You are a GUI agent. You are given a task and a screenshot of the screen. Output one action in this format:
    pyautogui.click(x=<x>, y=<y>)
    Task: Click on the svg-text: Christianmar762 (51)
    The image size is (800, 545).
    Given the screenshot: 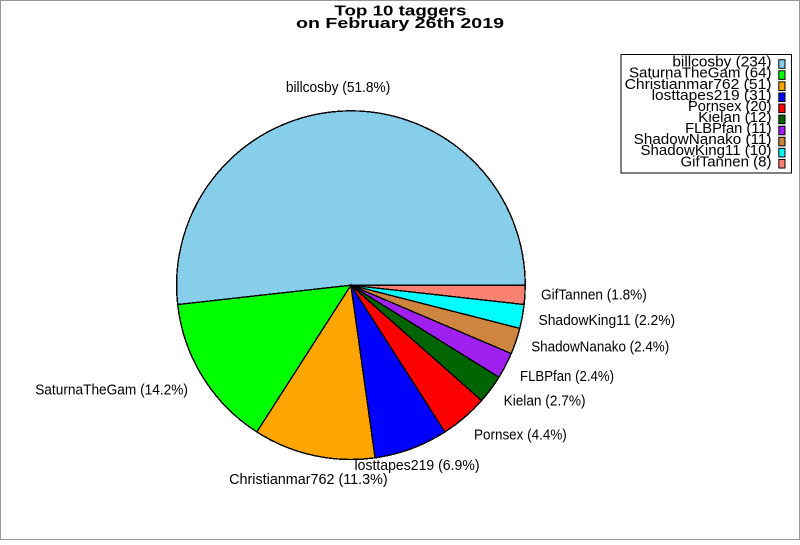 What is the action you would take?
    pyautogui.click(x=698, y=85)
    